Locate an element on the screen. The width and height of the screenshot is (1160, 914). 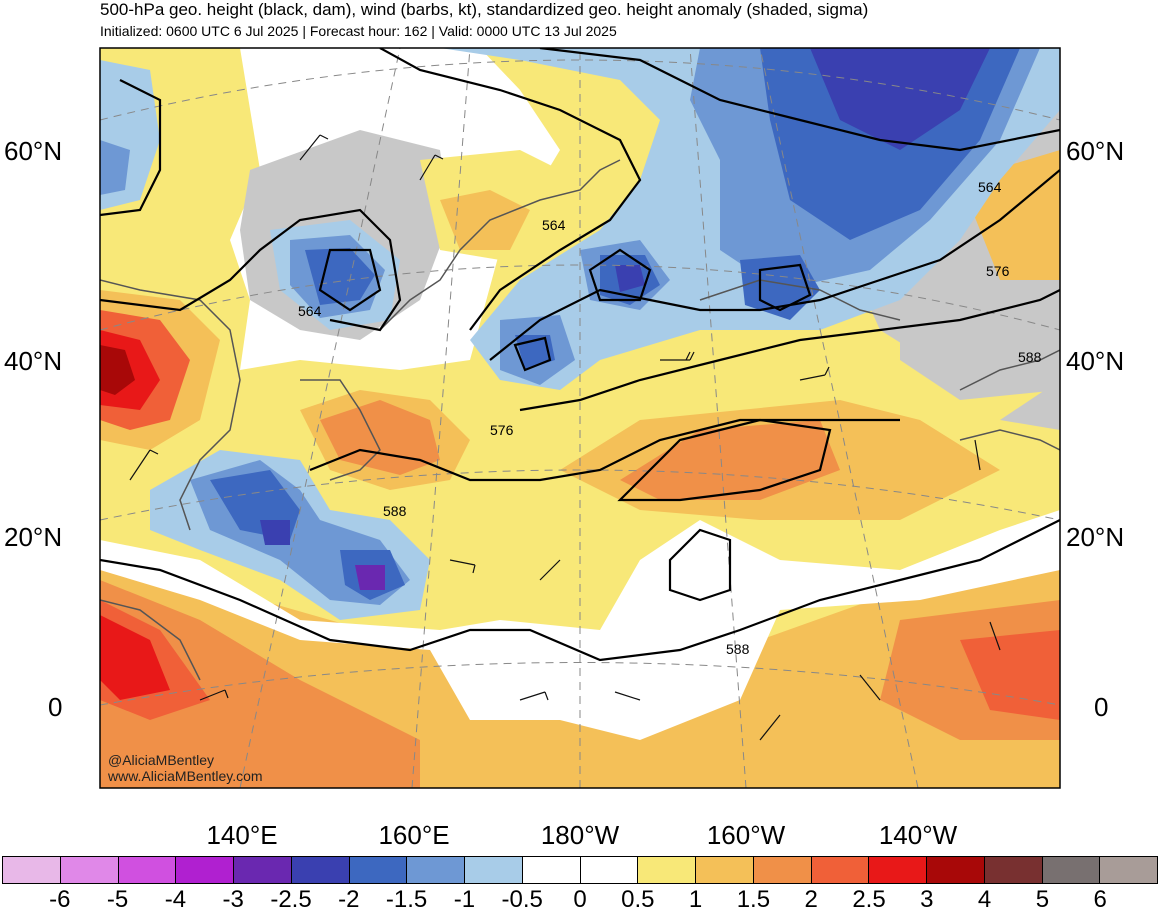
colorbar-tick-label: -5 is located at coordinates (117, 899).